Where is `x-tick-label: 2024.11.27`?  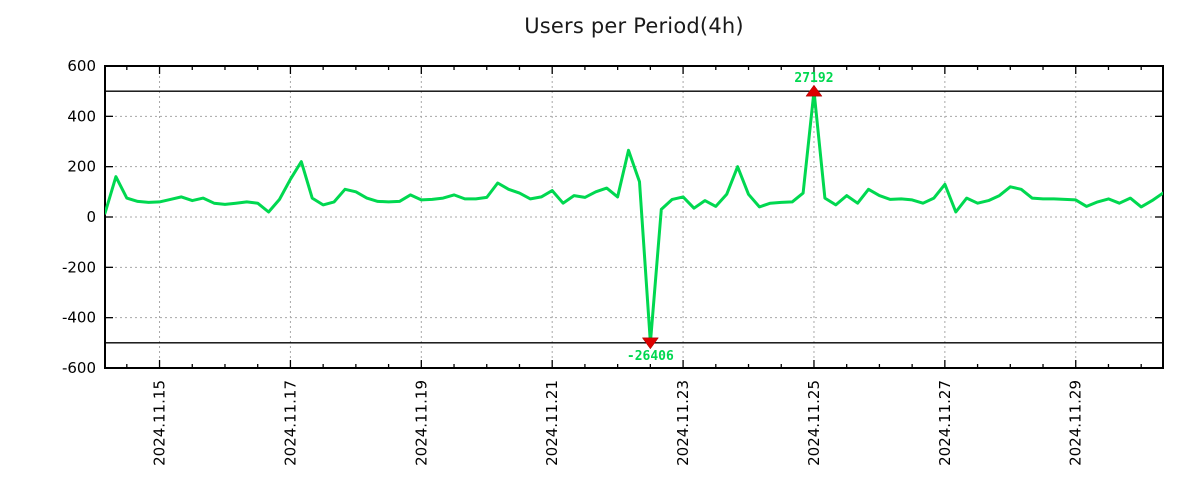 x-tick-label: 2024.11.27 is located at coordinates (945, 423).